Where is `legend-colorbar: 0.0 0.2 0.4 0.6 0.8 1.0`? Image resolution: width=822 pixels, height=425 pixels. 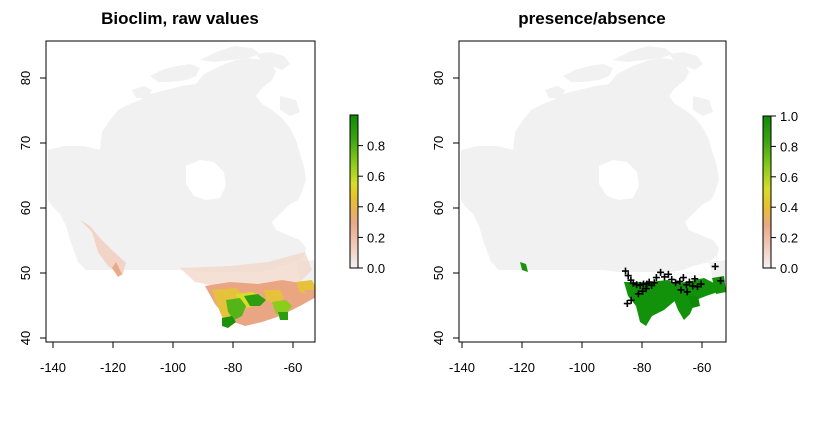
legend-colorbar: 0.0 0.2 0.4 0.6 0.8 1.0 is located at coordinates (780, 192).